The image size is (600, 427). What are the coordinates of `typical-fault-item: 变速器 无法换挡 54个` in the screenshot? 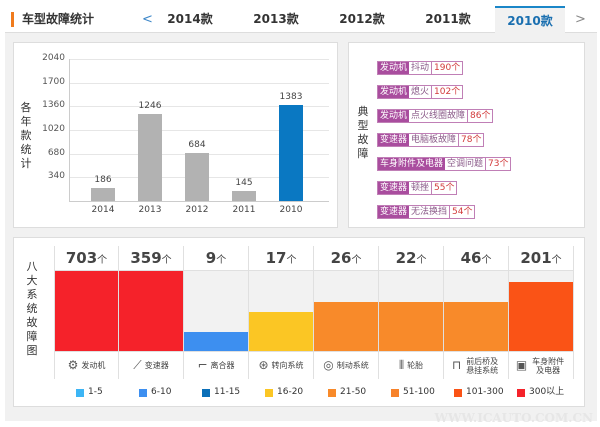 It's located at (426, 212).